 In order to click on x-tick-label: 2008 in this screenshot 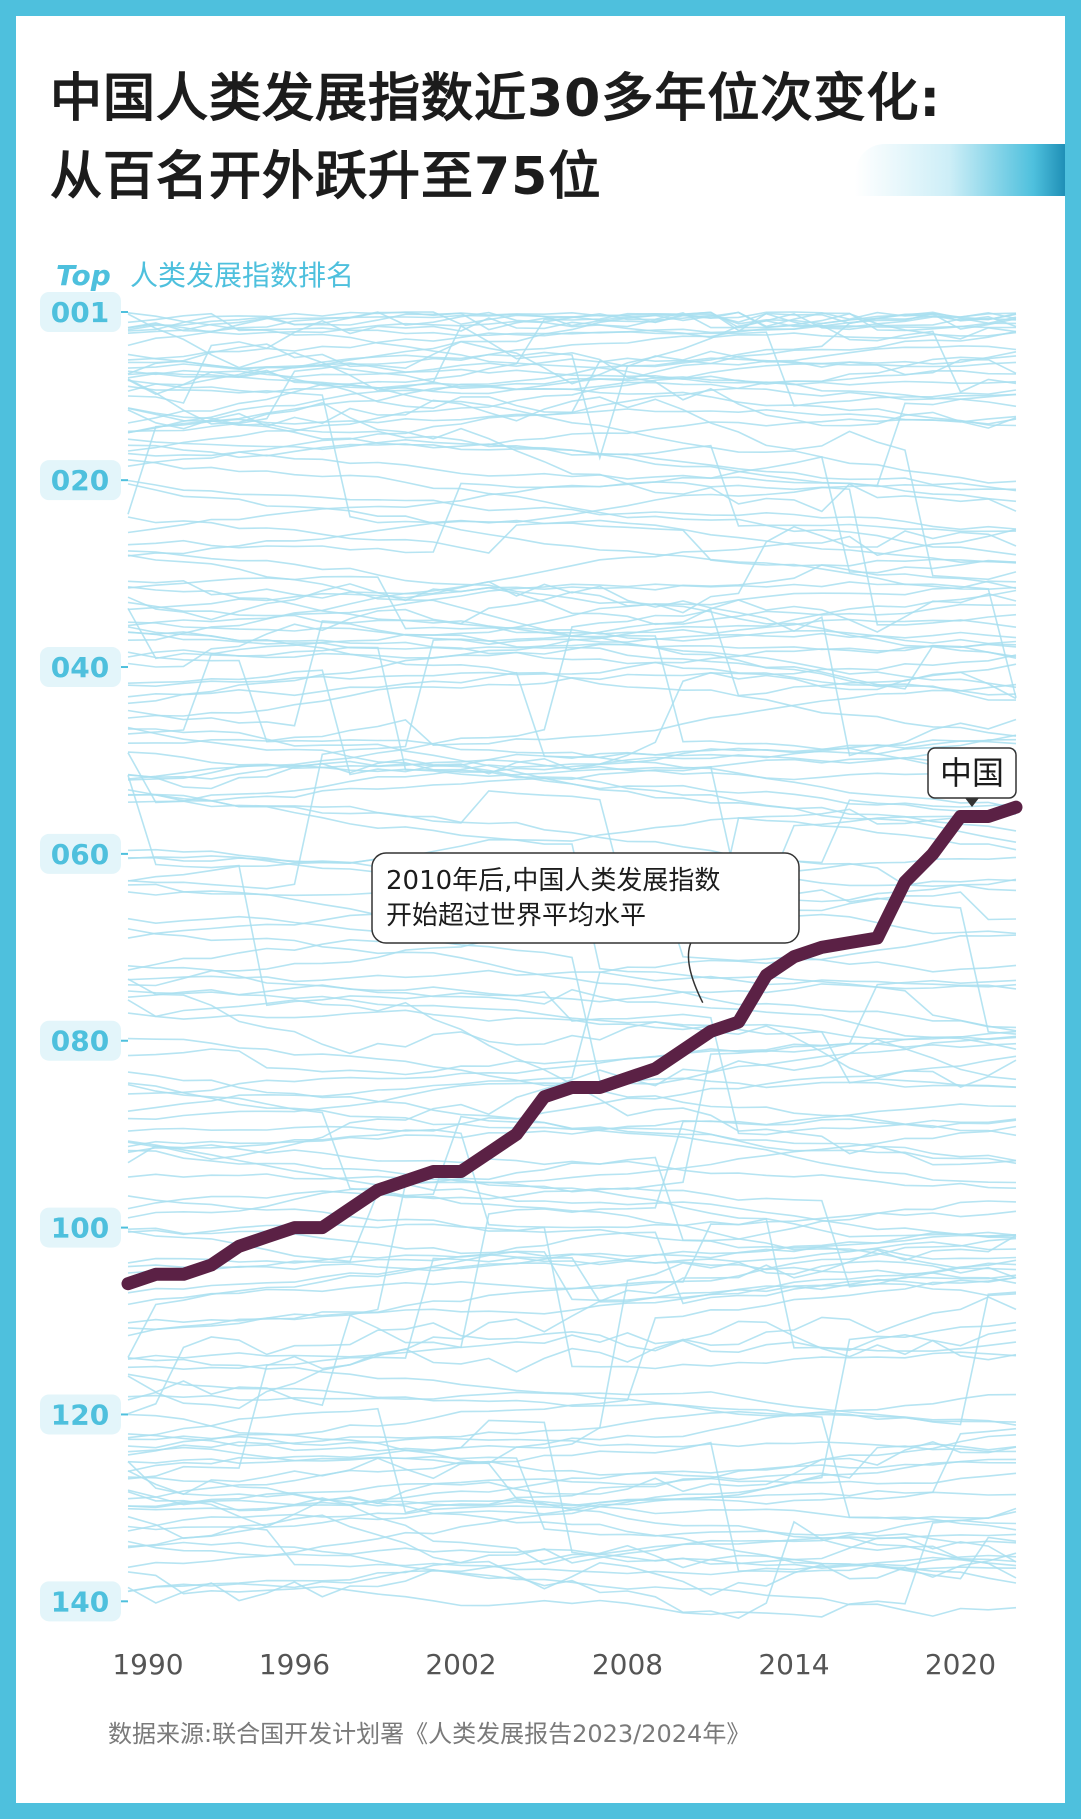, I will do `click(627, 1664)`.